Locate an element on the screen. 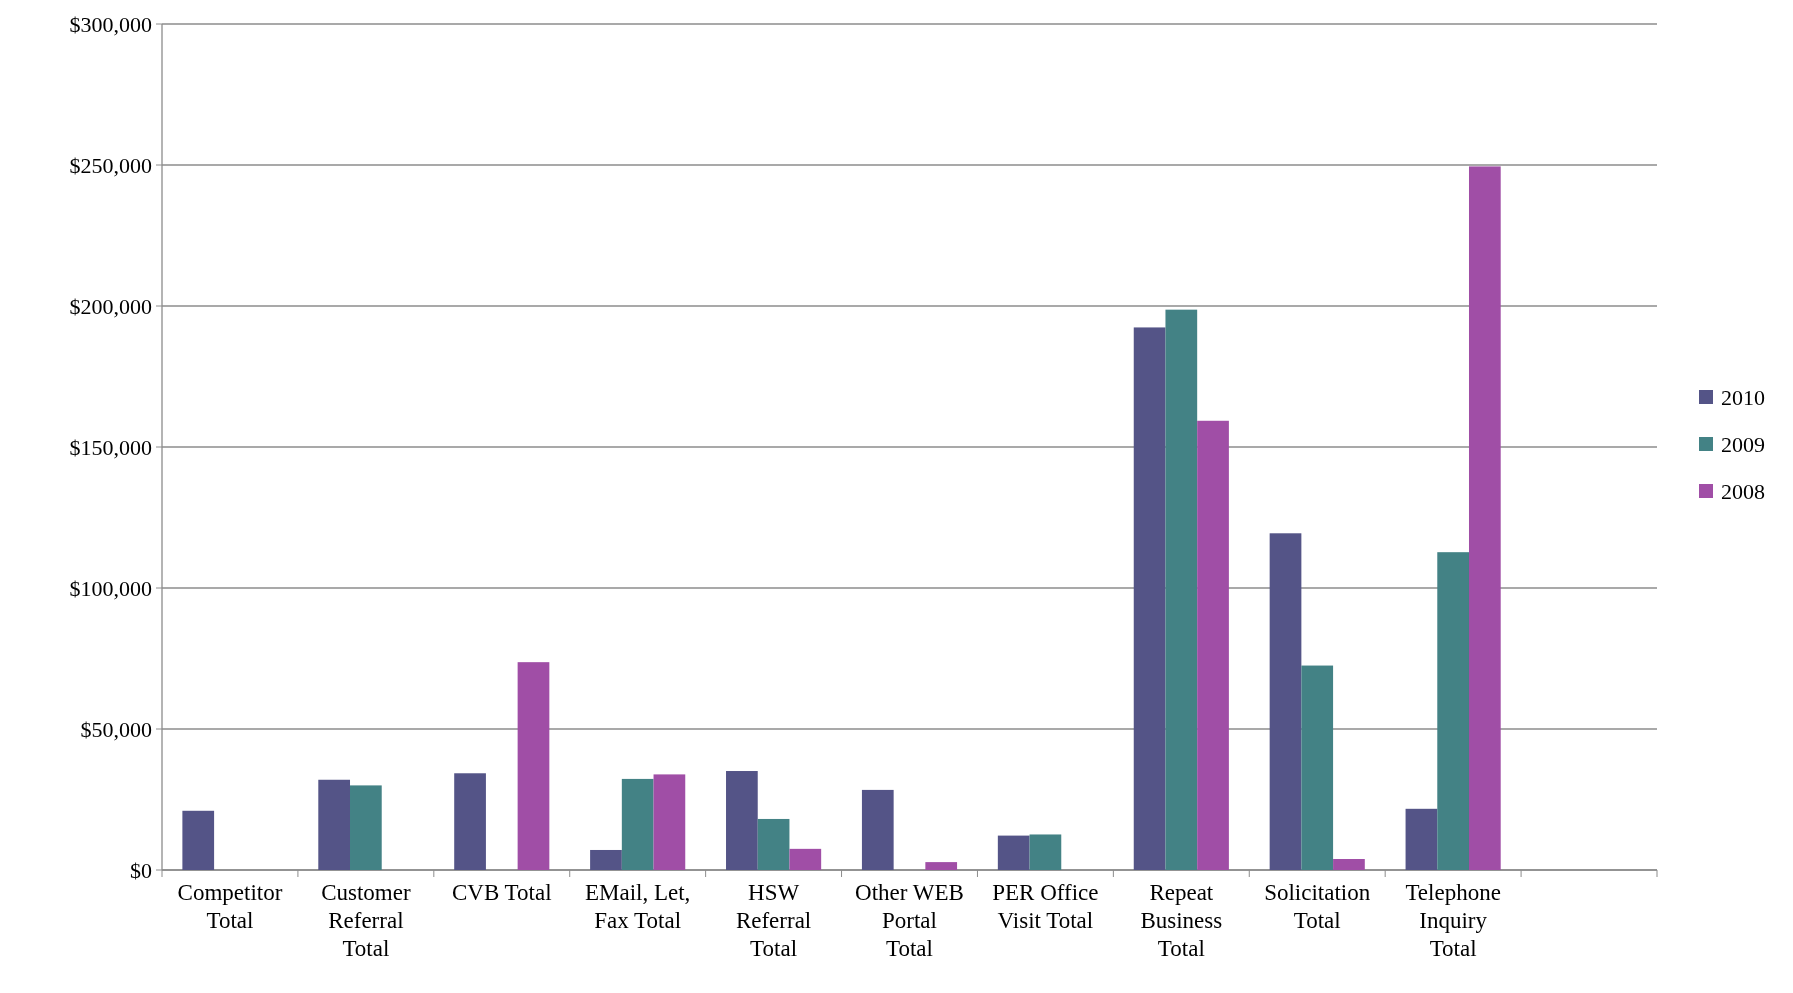 This screenshot has height=993, width=1793. y-tick-label: $300,000 is located at coordinates (110, 24).